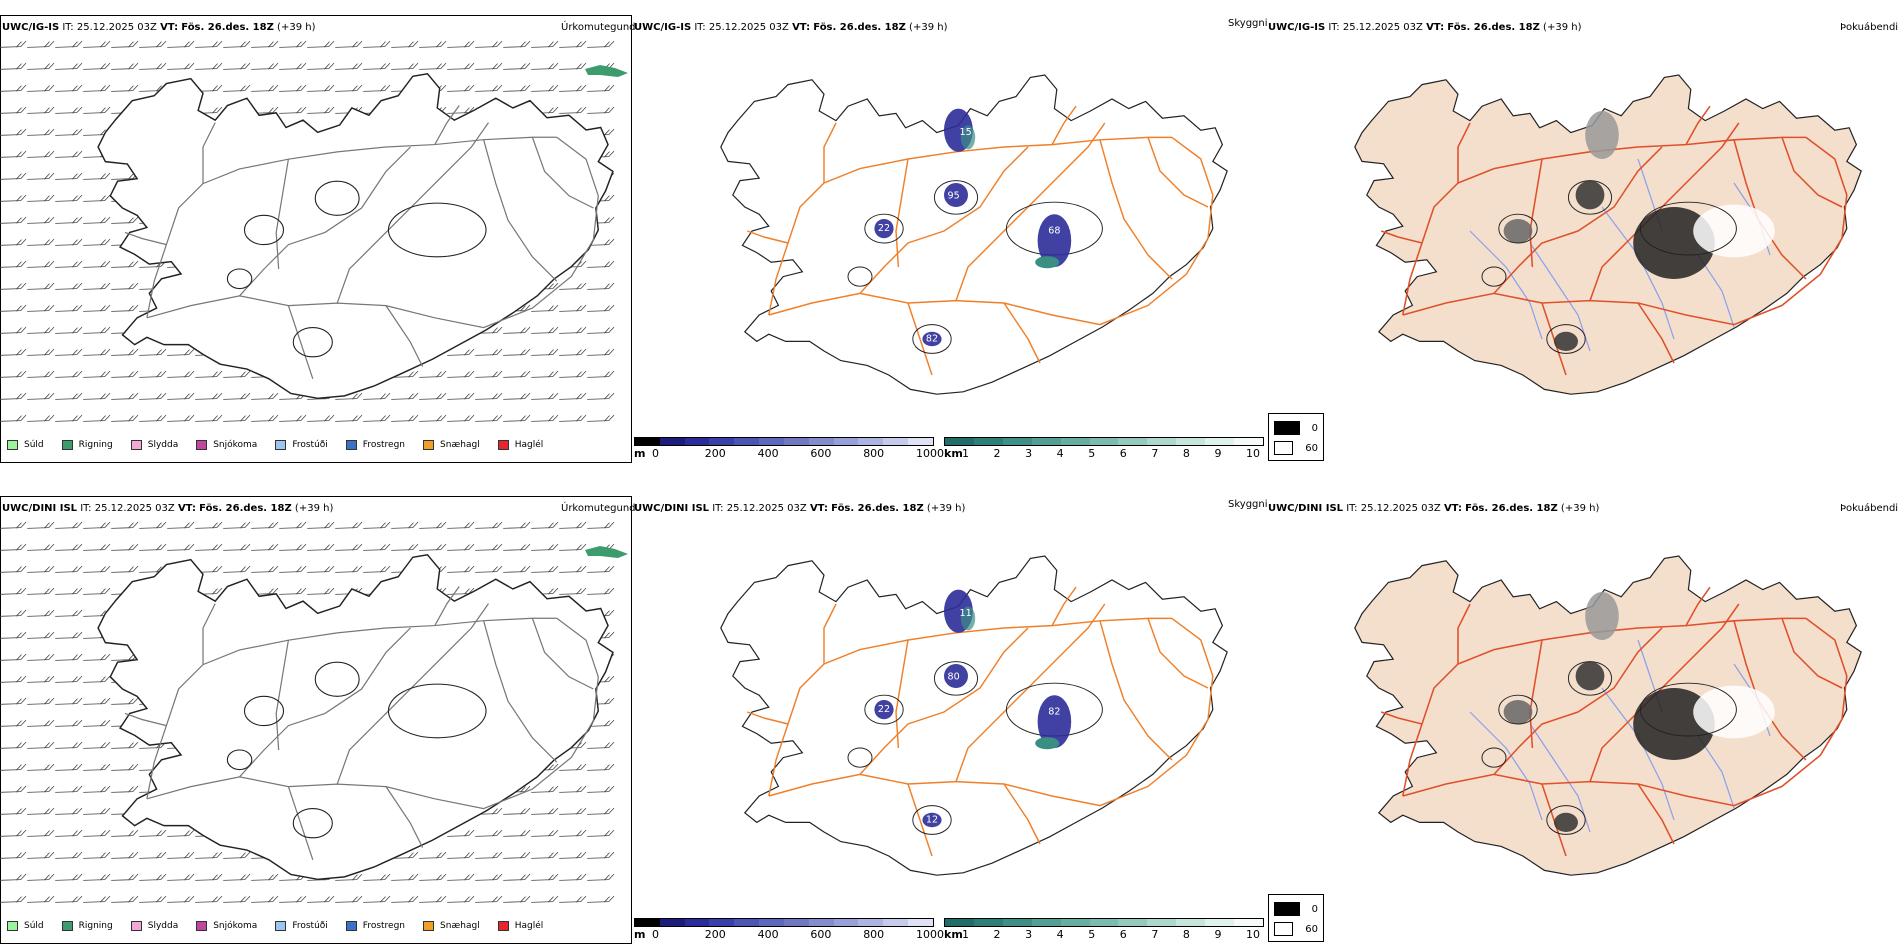 The width and height of the screenshot is (1900, 950). Describe the element at coordinates (1155, 453) in the screenshot. I see `scale-tick: 7` at that location.